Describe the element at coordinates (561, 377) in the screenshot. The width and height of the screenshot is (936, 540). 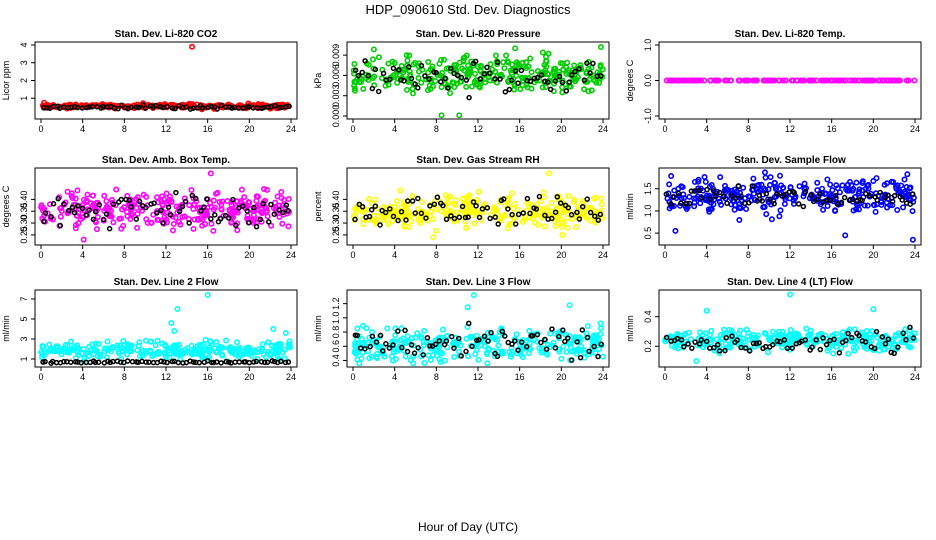
I see `x-tick-label: 20` at that location.